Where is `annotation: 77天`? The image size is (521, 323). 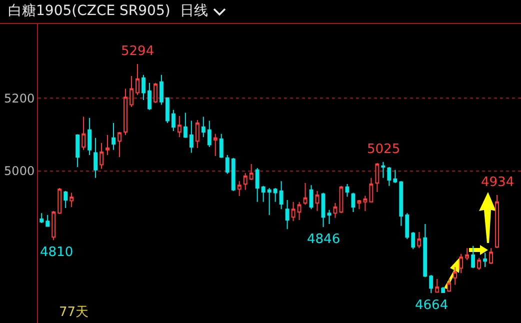
annotation: 77天 is located at coordinates (74, 312).